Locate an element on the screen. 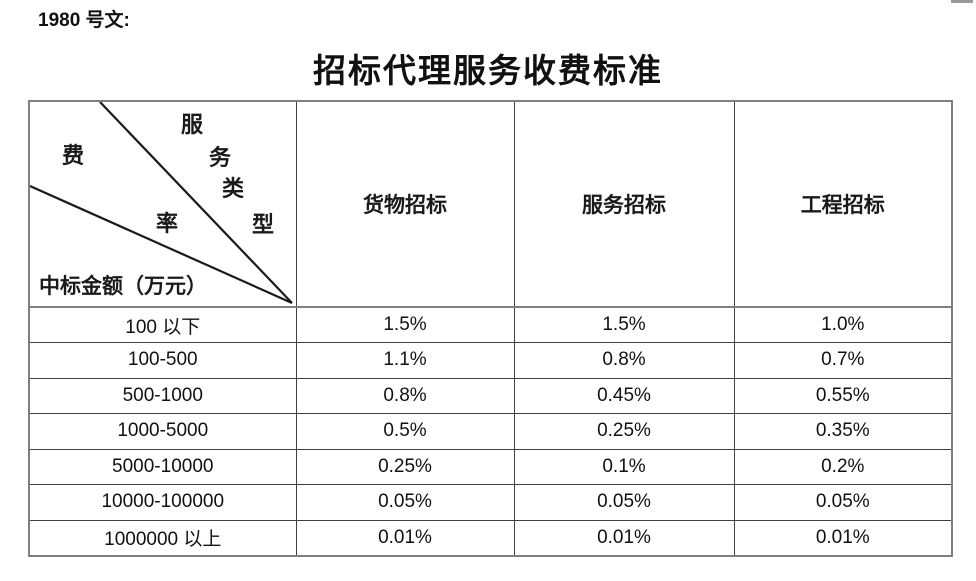 The width and height of the screenshot is (976, 581). rate-works: 1.0% is located at coordinates (843, 324).